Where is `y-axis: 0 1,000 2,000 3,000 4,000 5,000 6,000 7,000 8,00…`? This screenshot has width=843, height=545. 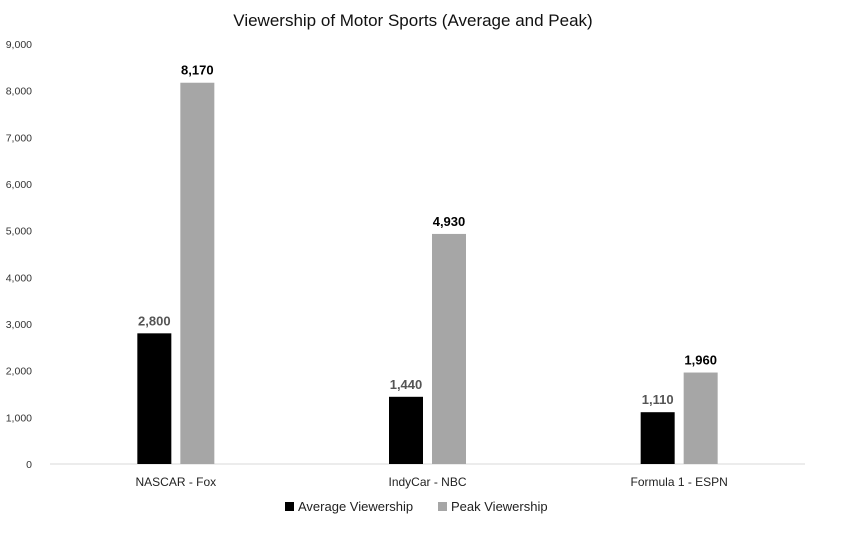
y-axis: 0 1,000 2,000 3,000 4,000 5,000 6,000 7,000 8,00… is located at coordinates (19, 255).